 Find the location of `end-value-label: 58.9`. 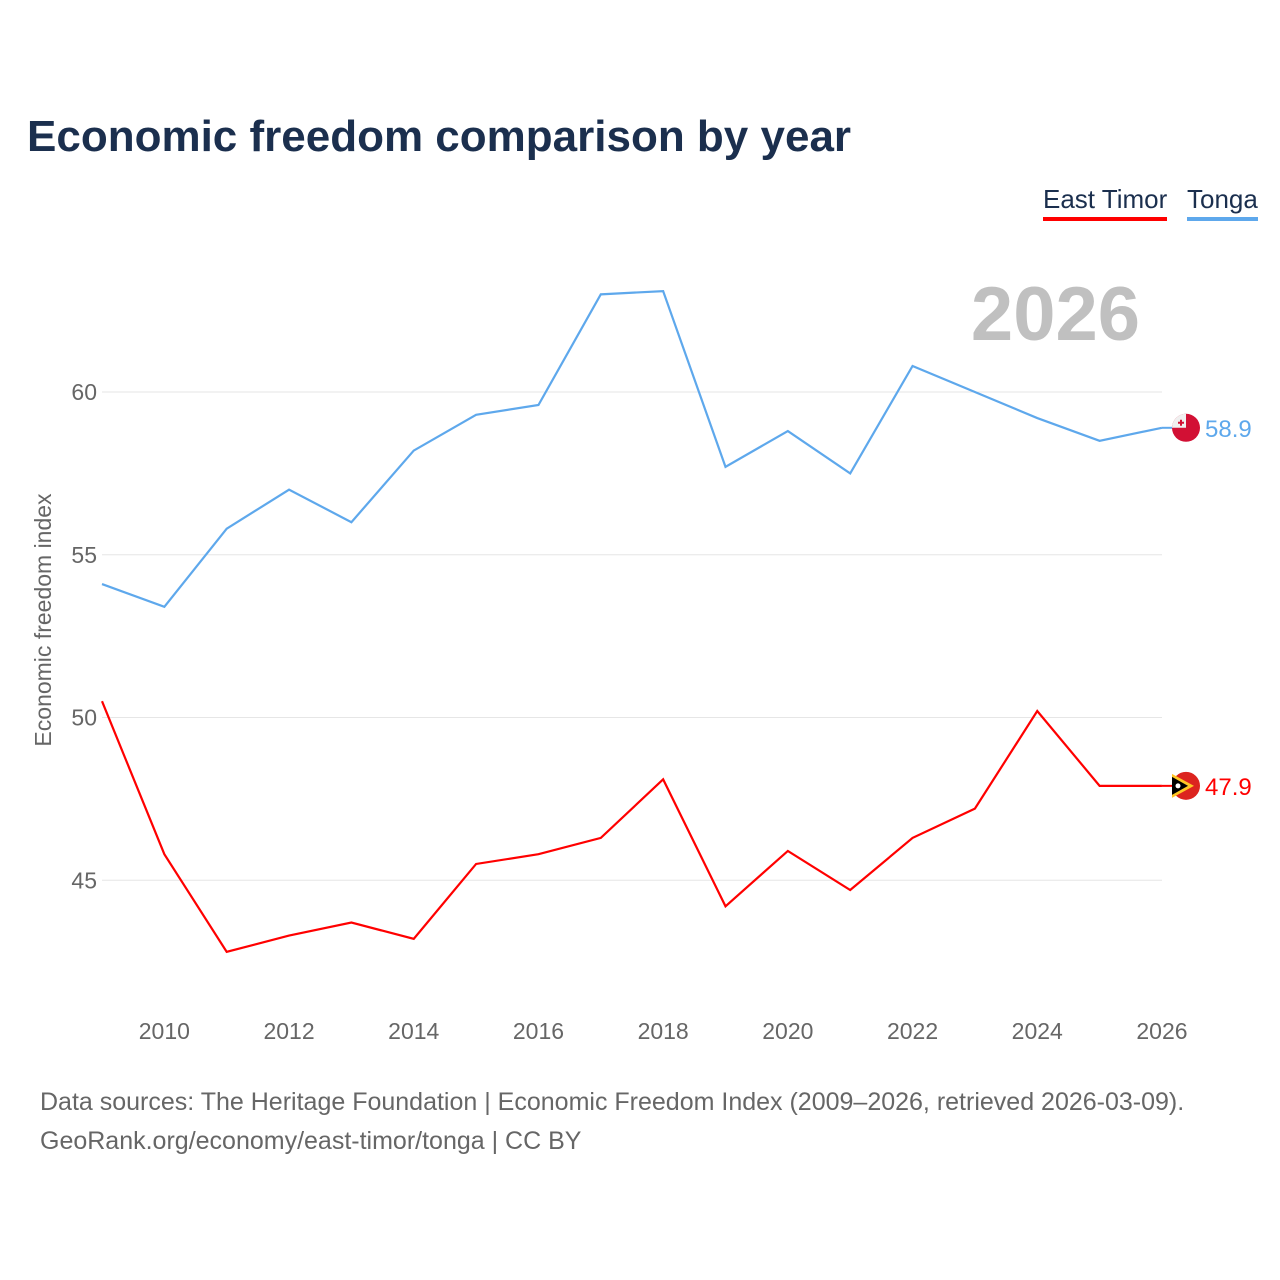

end-value-label: 58.9 is located at coordinates (1228, 429).